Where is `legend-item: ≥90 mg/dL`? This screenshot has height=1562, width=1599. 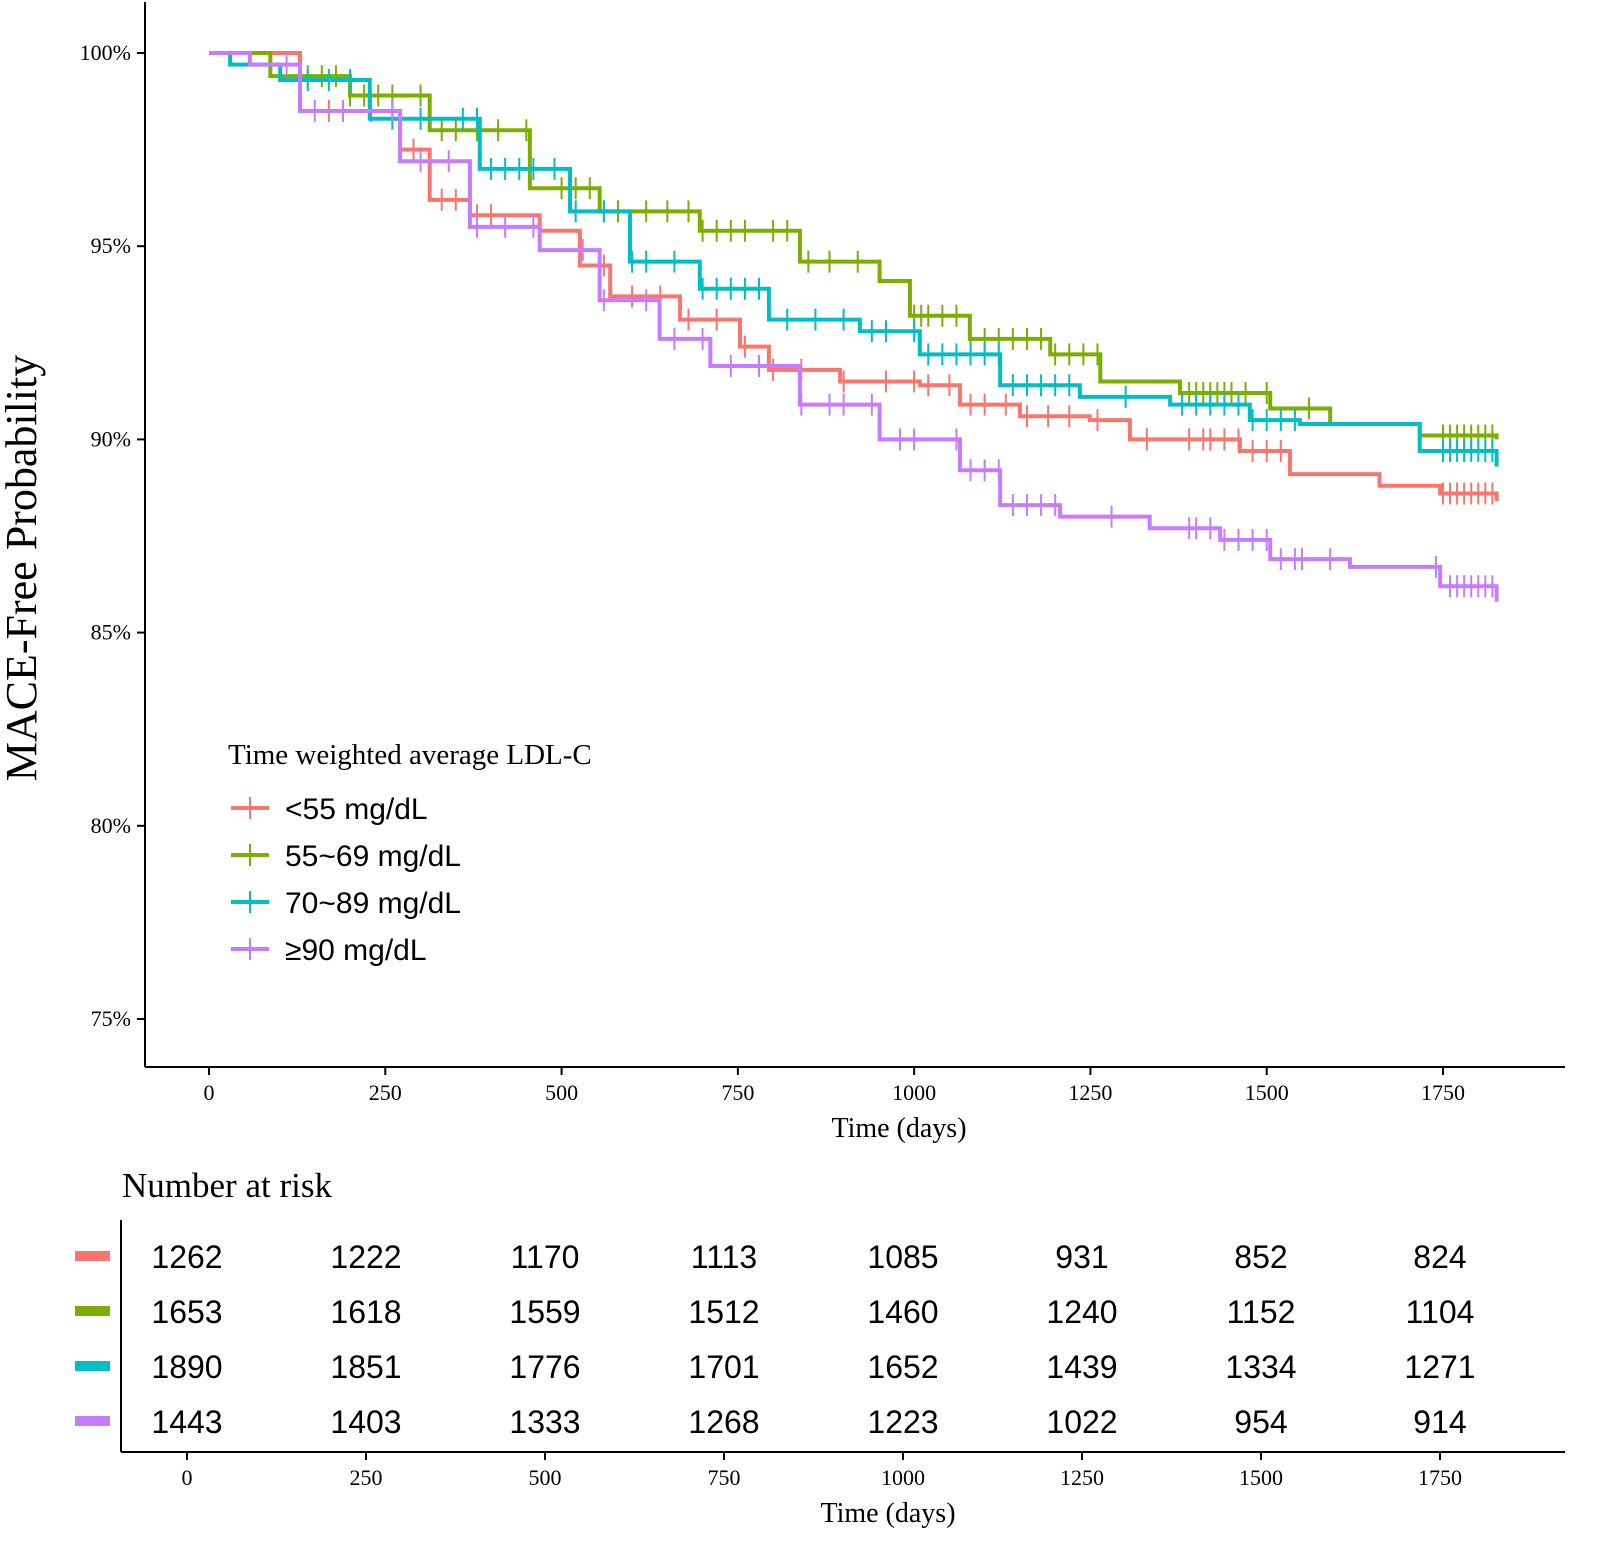 legend-item: ≥90 mg/dL is located at coordinates (329, 950).